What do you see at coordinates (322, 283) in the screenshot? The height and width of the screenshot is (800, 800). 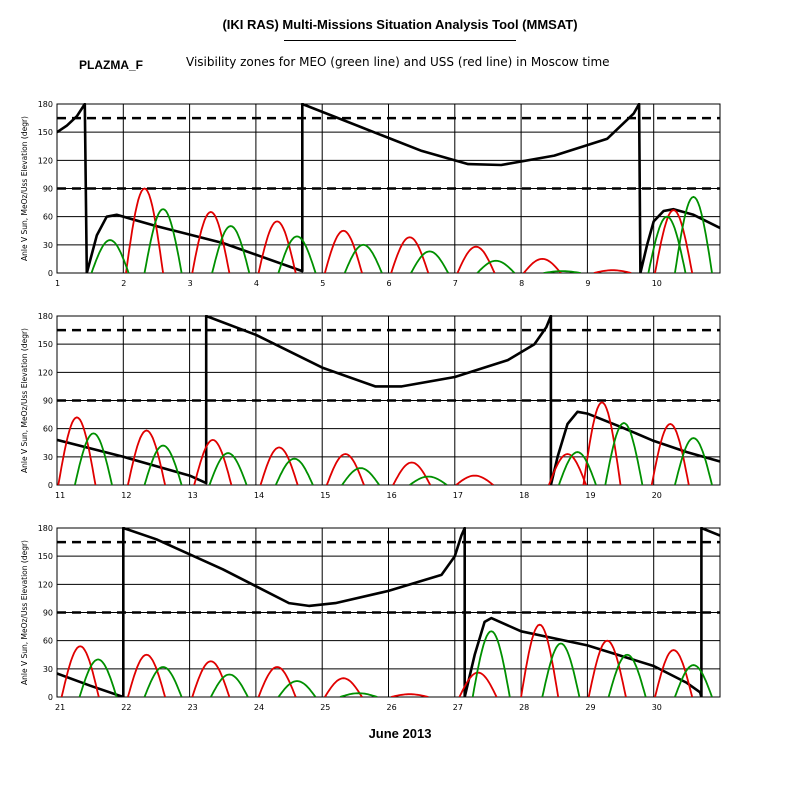 I see `x-tick-label: 5` at bounding box center [322, 283].